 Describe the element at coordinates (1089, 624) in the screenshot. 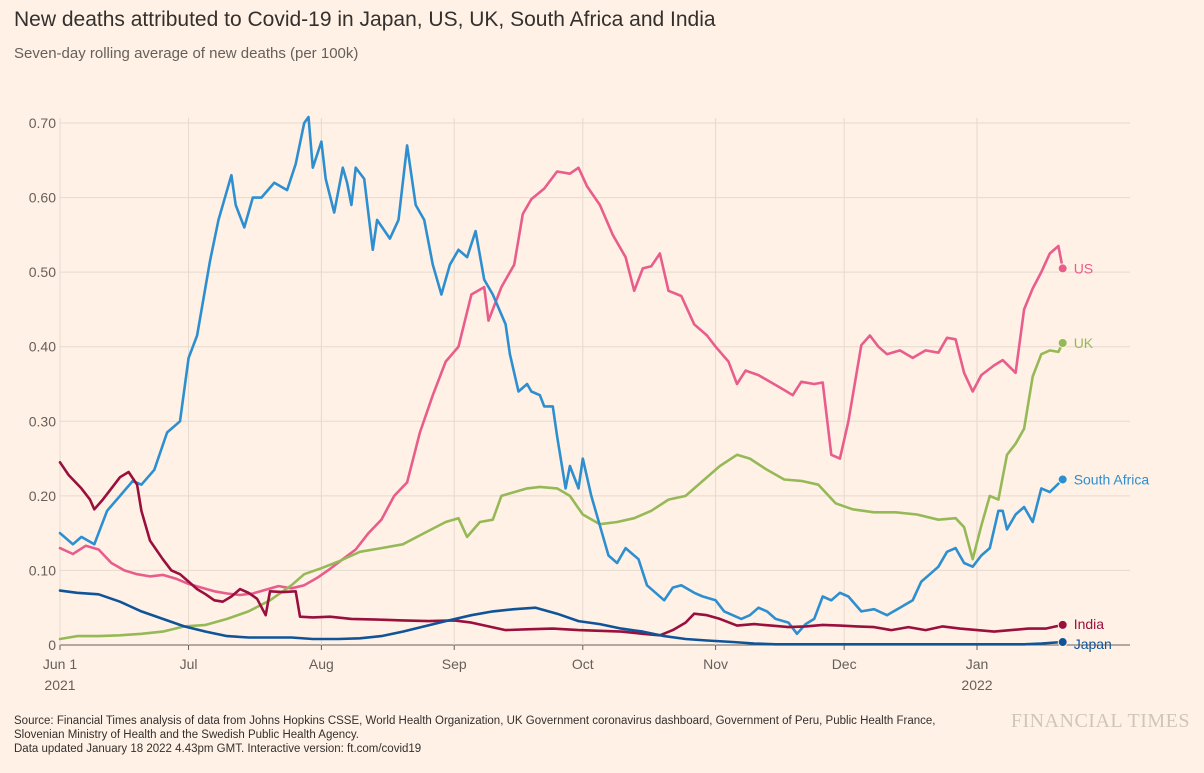

I see `series-label-india: India` at that location.